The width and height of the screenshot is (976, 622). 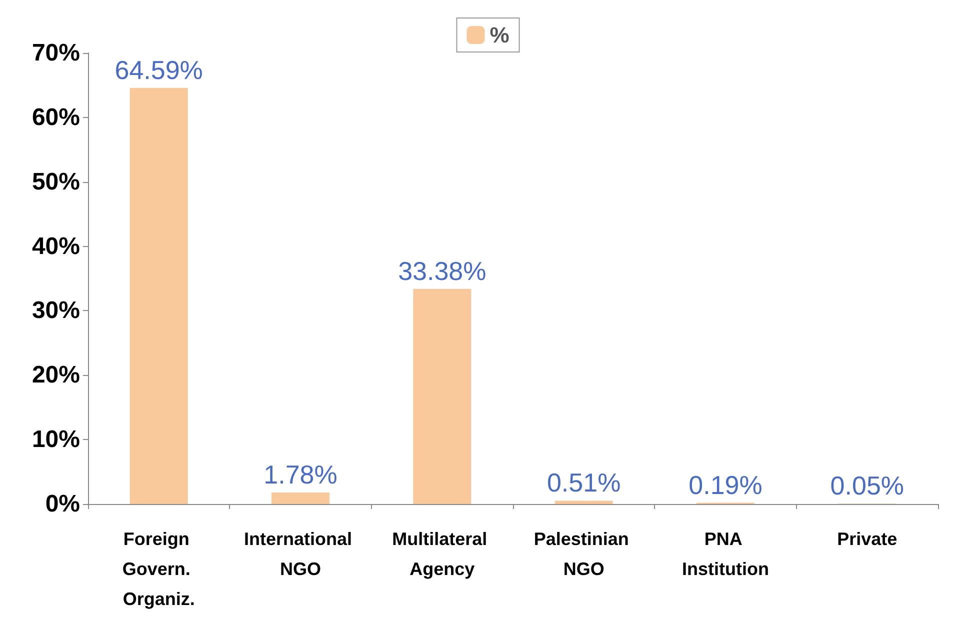 What do you see at coordinates (442, 271) in the screenshot?
I see `data-label: 33.38%` at bounding box center [442, 271].